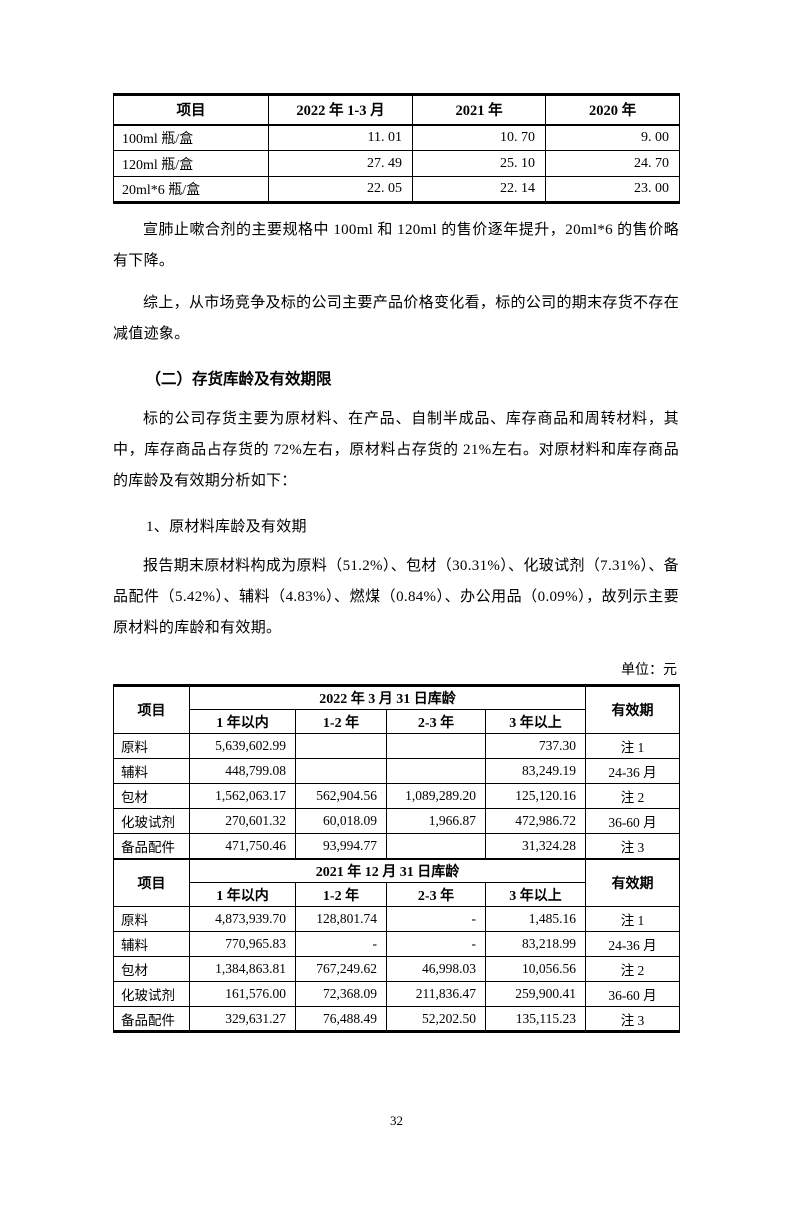 This screenshot has height=1215, width=793. Describe the element at coordinates (242, 969) in the screenshot. I see `aging-value-cell: 1,384,863.81` at that location.